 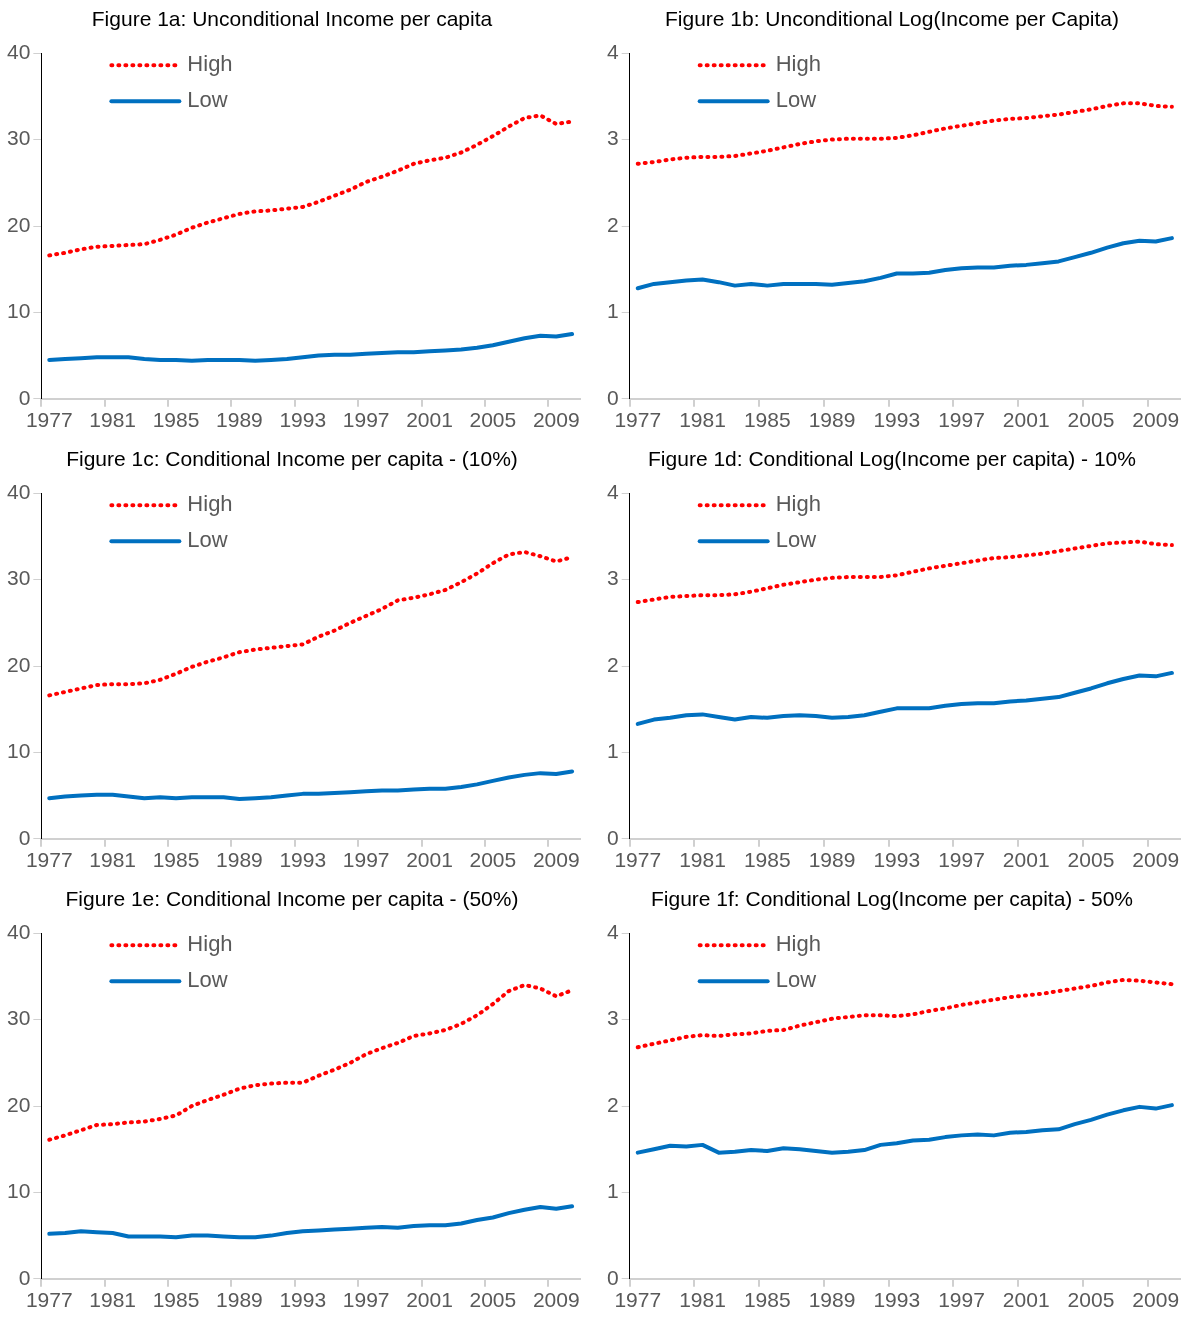 I want to click on chart-title: Figure 1a: Unconditional Income per capita, so click(x=292, y=19).